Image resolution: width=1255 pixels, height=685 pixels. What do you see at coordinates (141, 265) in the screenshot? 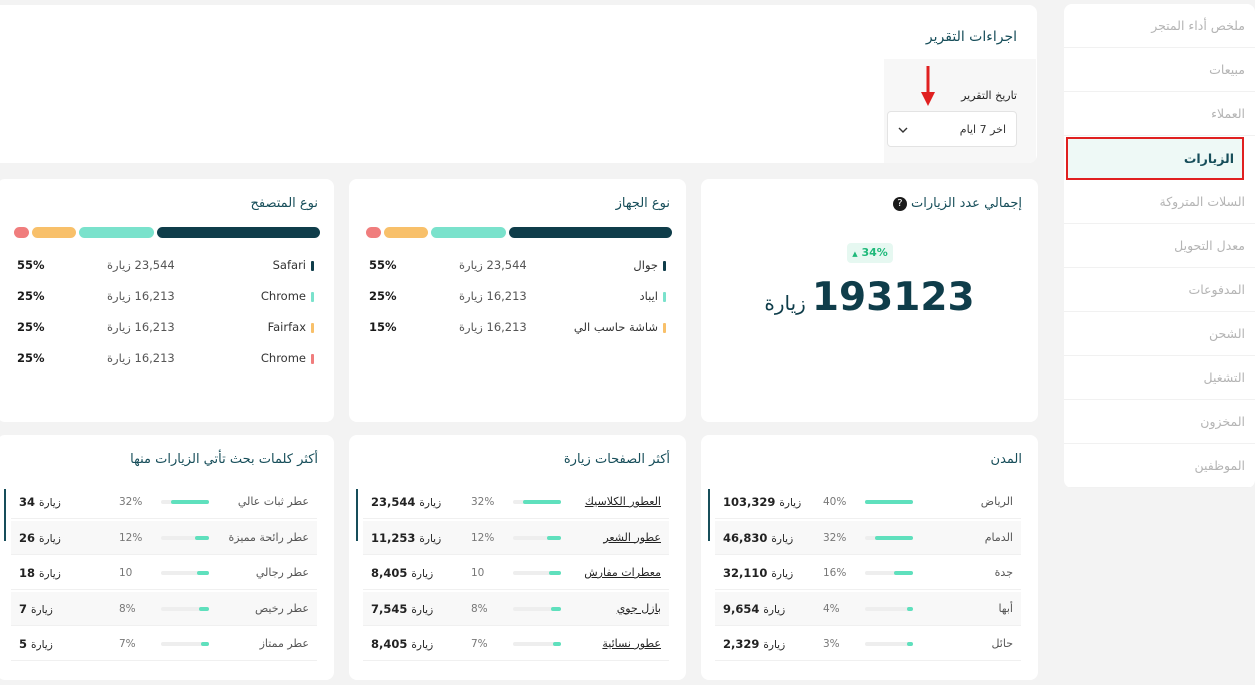
I see `row-count: 23,544 زيارة` at bounding box center [141, 265].